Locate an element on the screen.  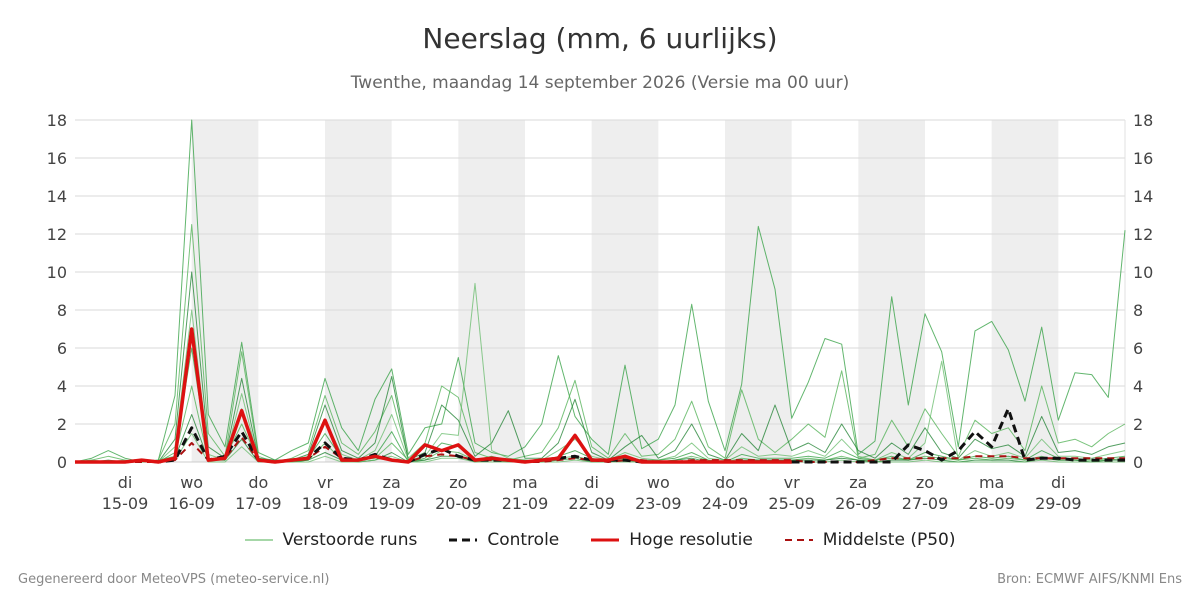
legend-item-ensemble: Verstoorde runs is located at coordinates (331, 540).